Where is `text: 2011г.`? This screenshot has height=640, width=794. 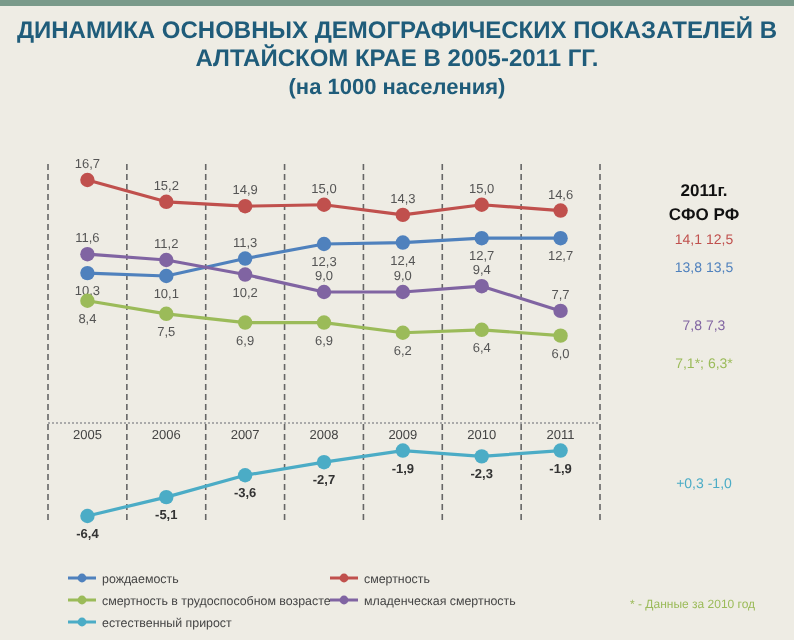
text: 2011г. is located at coordinates (704, 190).